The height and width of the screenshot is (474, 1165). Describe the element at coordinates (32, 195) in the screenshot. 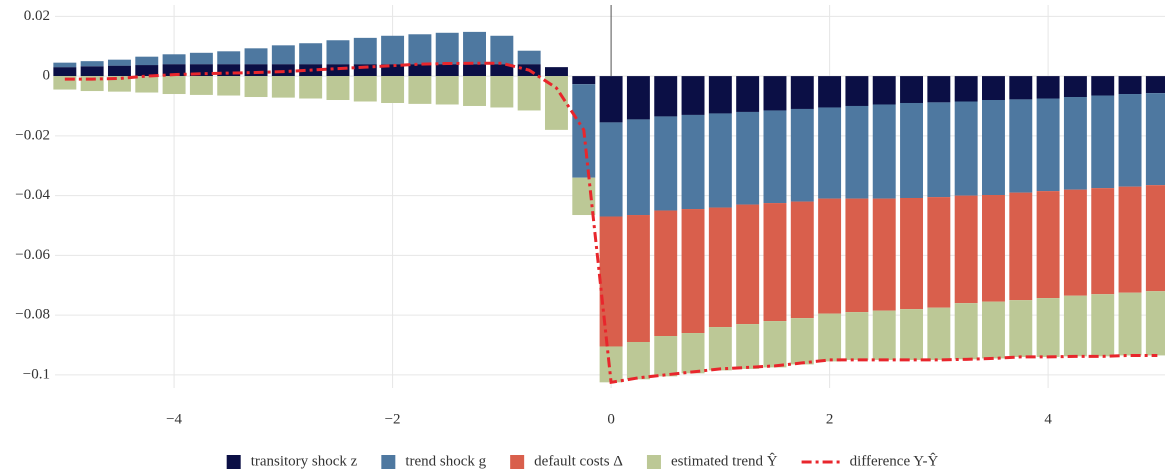

I see `y-tick-label: −0.04` at that location.